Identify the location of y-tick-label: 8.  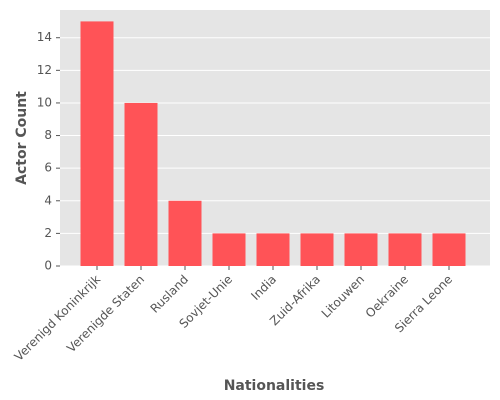
(48, 135).